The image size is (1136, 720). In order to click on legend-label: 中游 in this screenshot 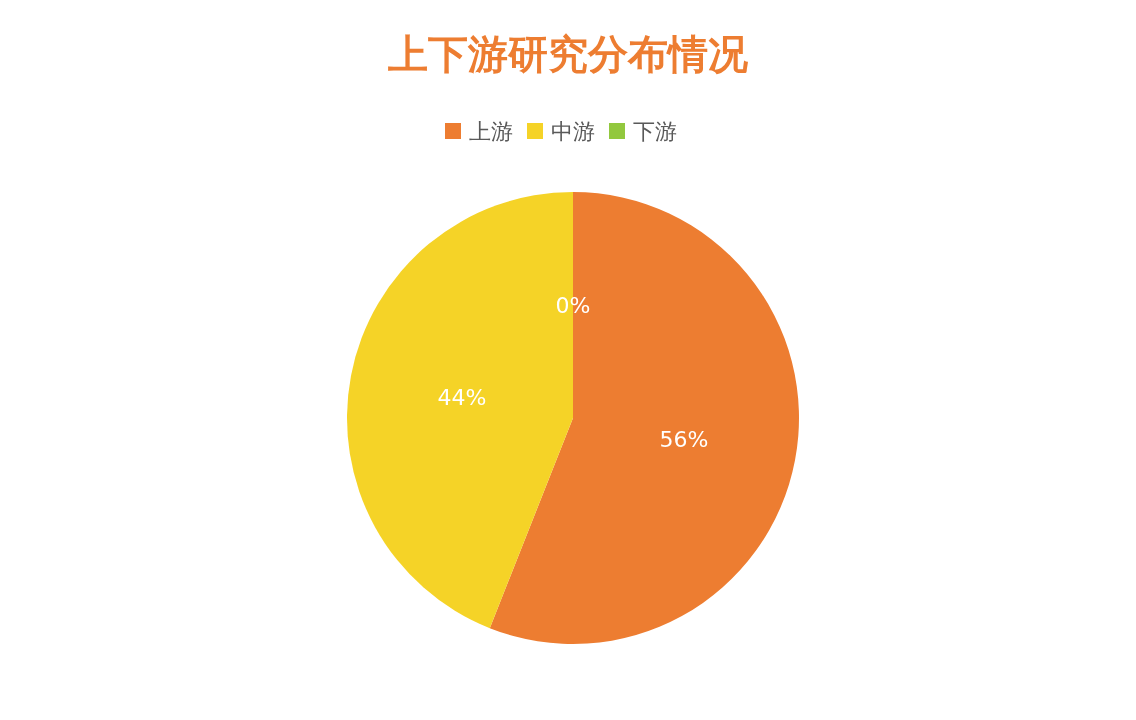, I will do `click(573, 131)`.